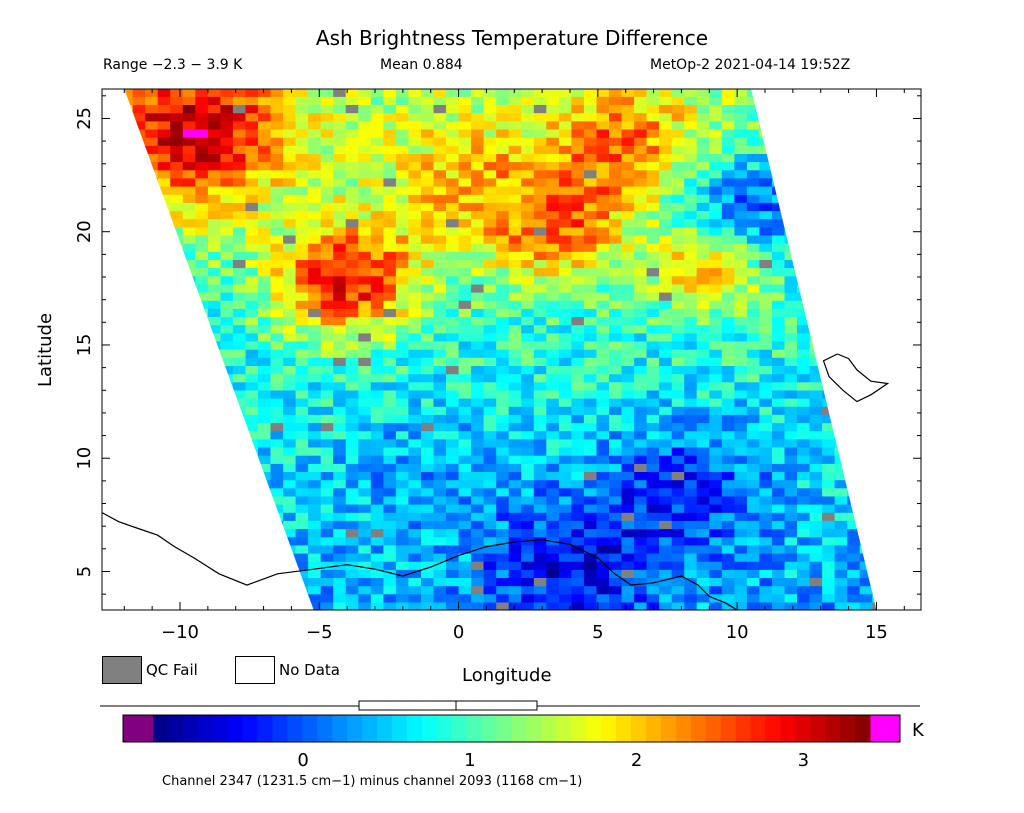  Describe the element at coordinates (239, 264) in the screenshot. I see `qc-fail-cell` at that location.